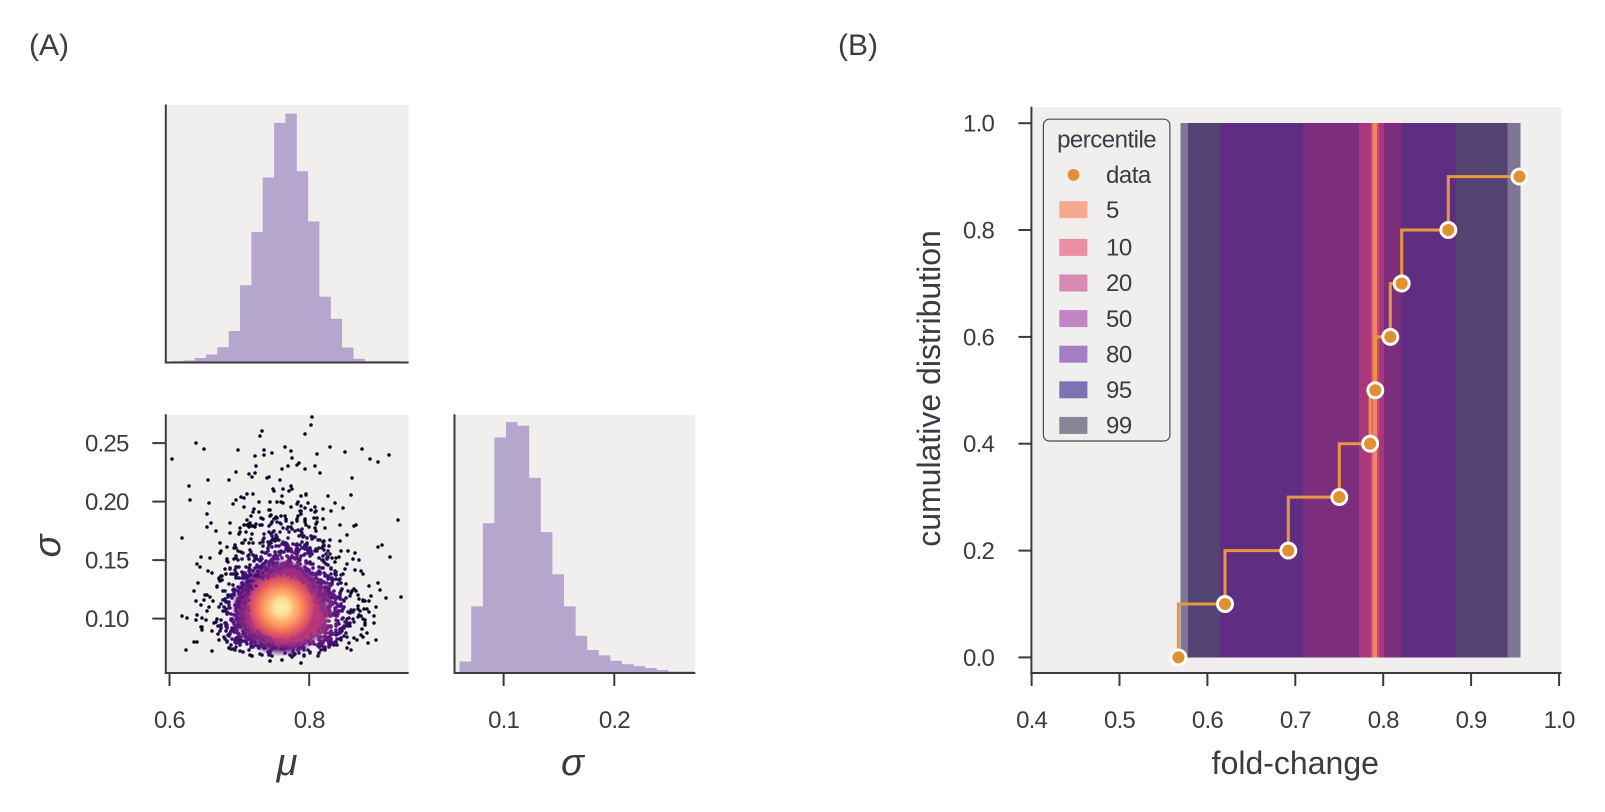 The height and width of the screenshot is (812, 1605). What do you see at coordinates (107, 561) in the screenshot?
I see `svg-text: 0.15` at bounding box center [107, 561].